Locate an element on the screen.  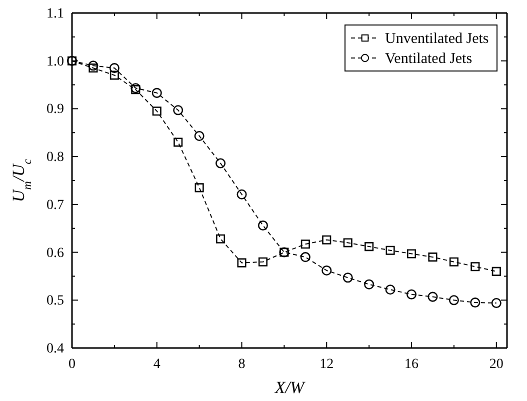
y-tick-label: 0.9 is located at coordinates (55, 110).